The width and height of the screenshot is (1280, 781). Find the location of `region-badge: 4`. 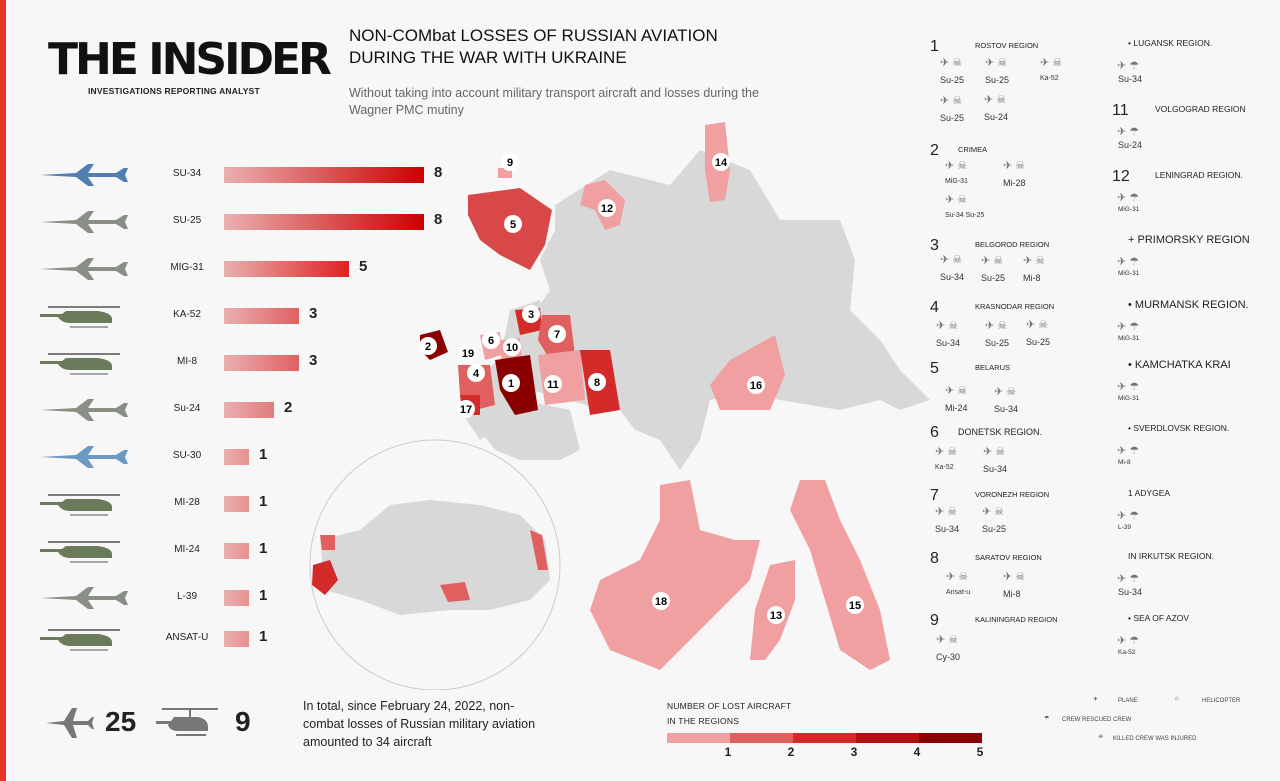

region-badge: 4 is located at coordinates (934, 307).